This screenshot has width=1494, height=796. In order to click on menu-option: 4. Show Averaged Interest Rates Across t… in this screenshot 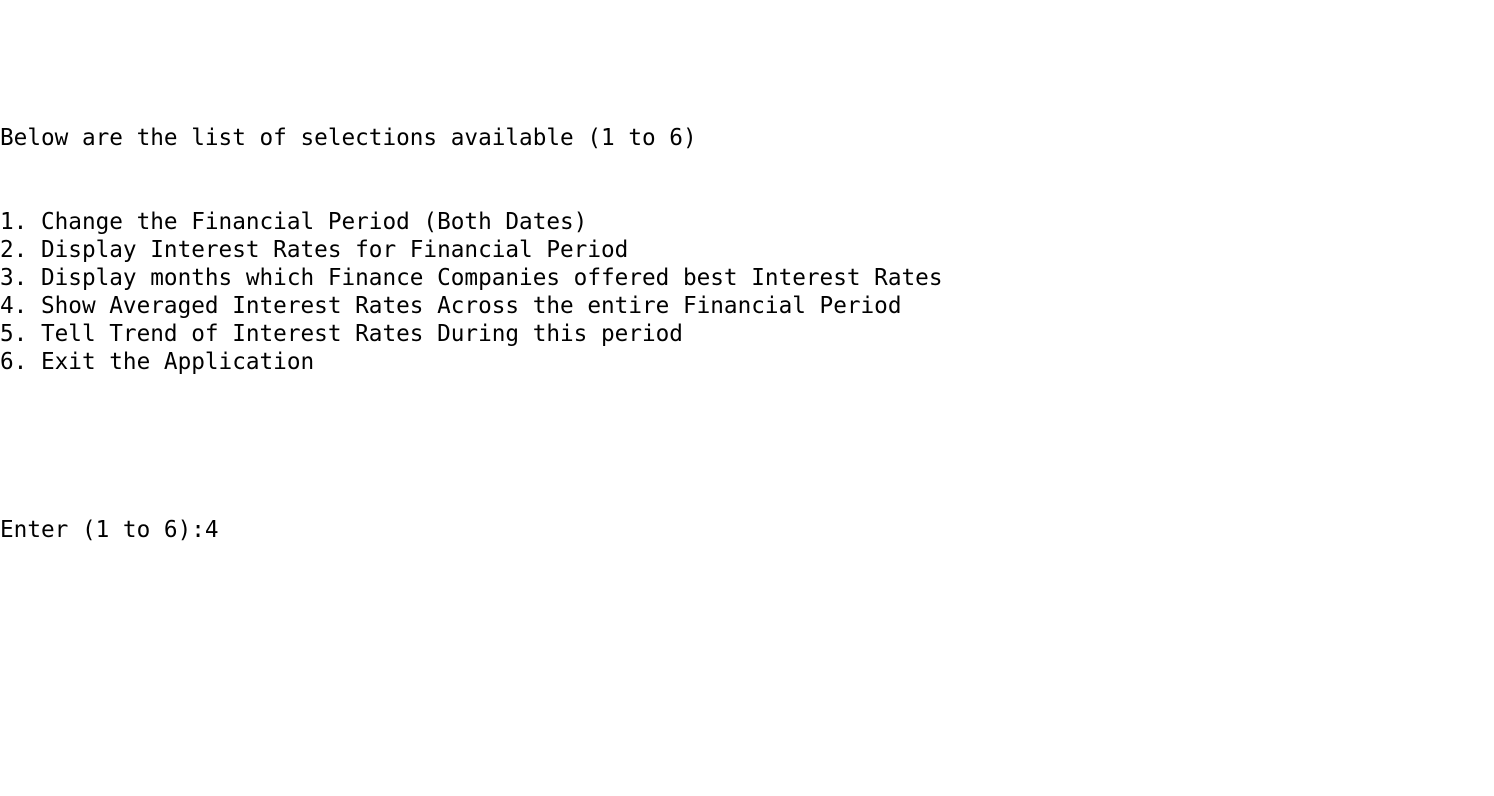, I will do `click(451, 306)`.